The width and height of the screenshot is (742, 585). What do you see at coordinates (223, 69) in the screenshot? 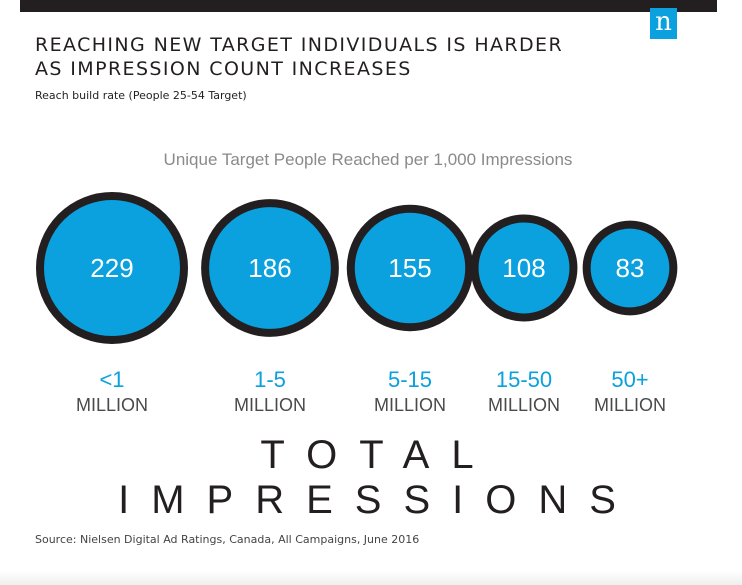
I see `title-line-2: AS IMPRESSION COUNT INCREASES` at bounding box center [223, 69].